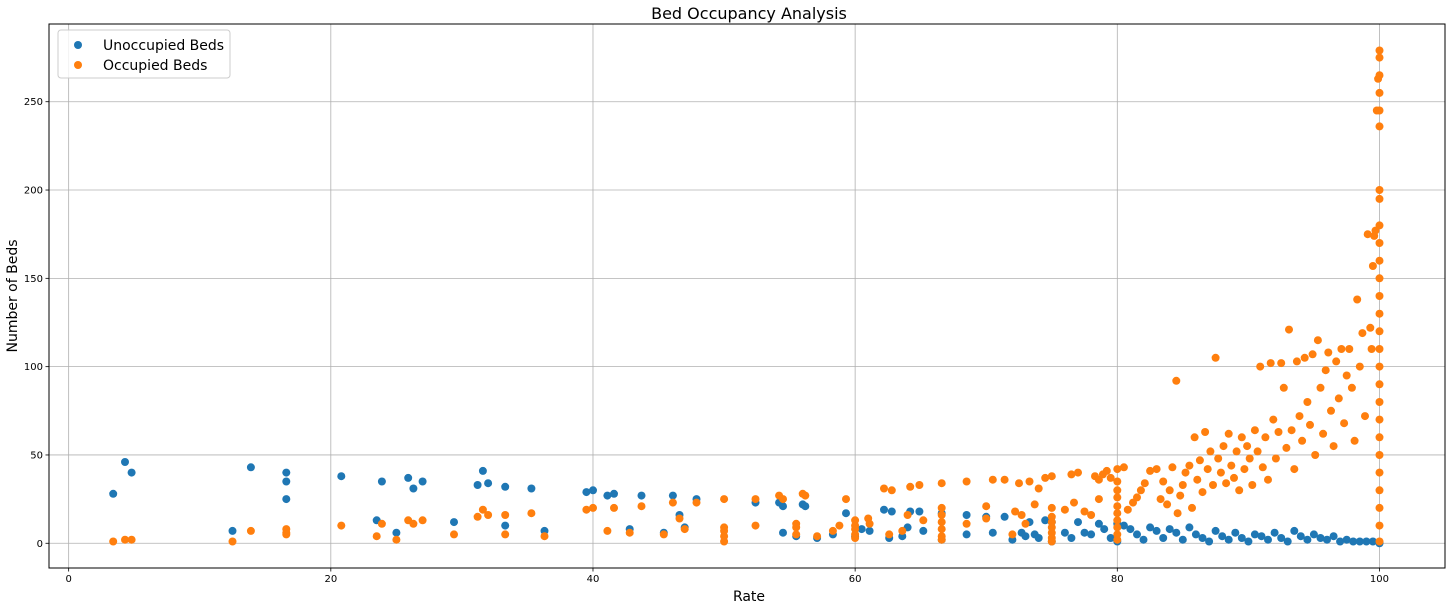 The height and width of the screenshot is (610, 1453). Describe the element at coordinates (593, 579) in the screenshot. I see `x-tick-label: 40` at that location.